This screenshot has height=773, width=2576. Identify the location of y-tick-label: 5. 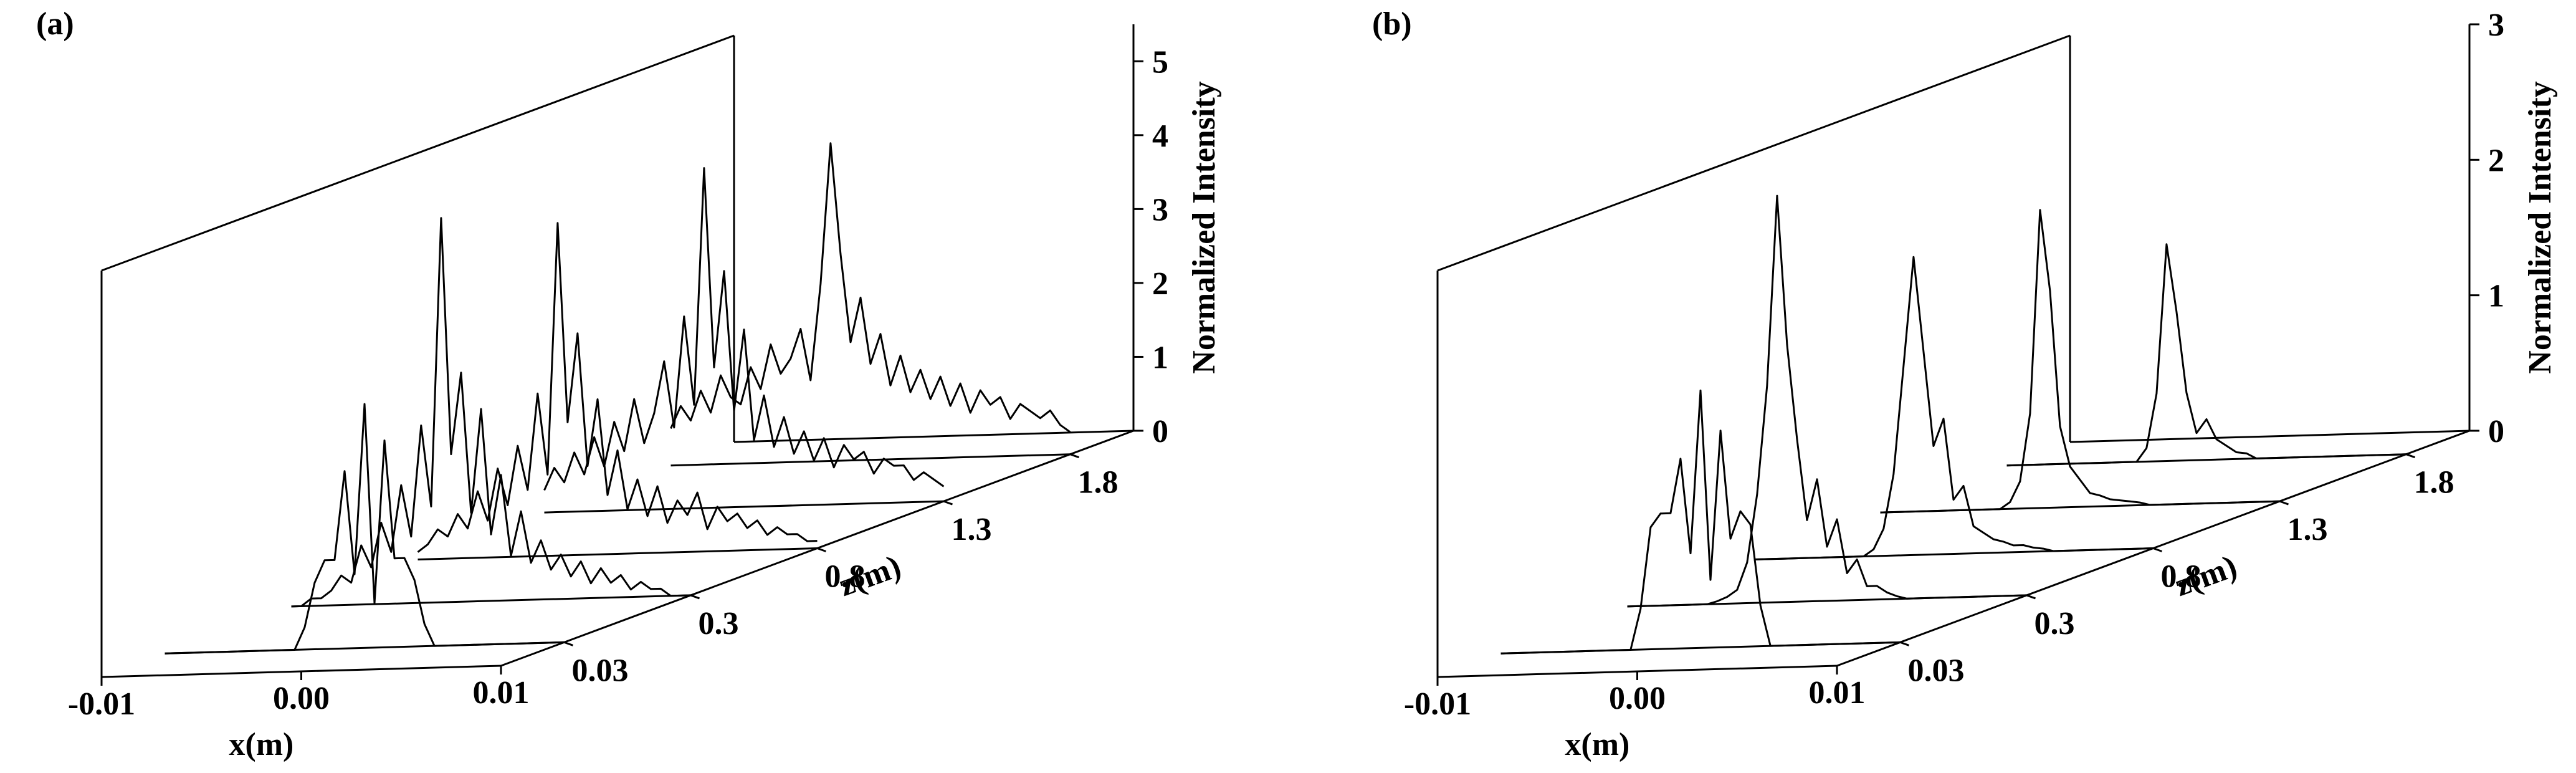
(1160, 62).